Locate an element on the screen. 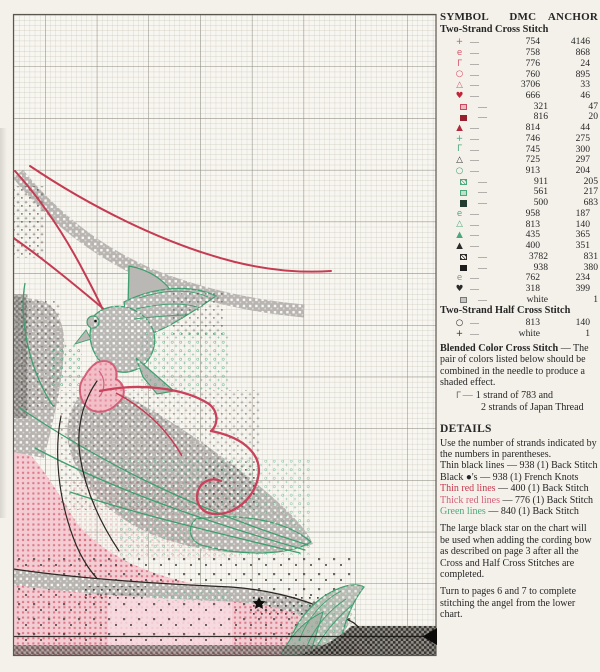  legend-row: ○ — 913 204 is located at coordinates (519, 171).